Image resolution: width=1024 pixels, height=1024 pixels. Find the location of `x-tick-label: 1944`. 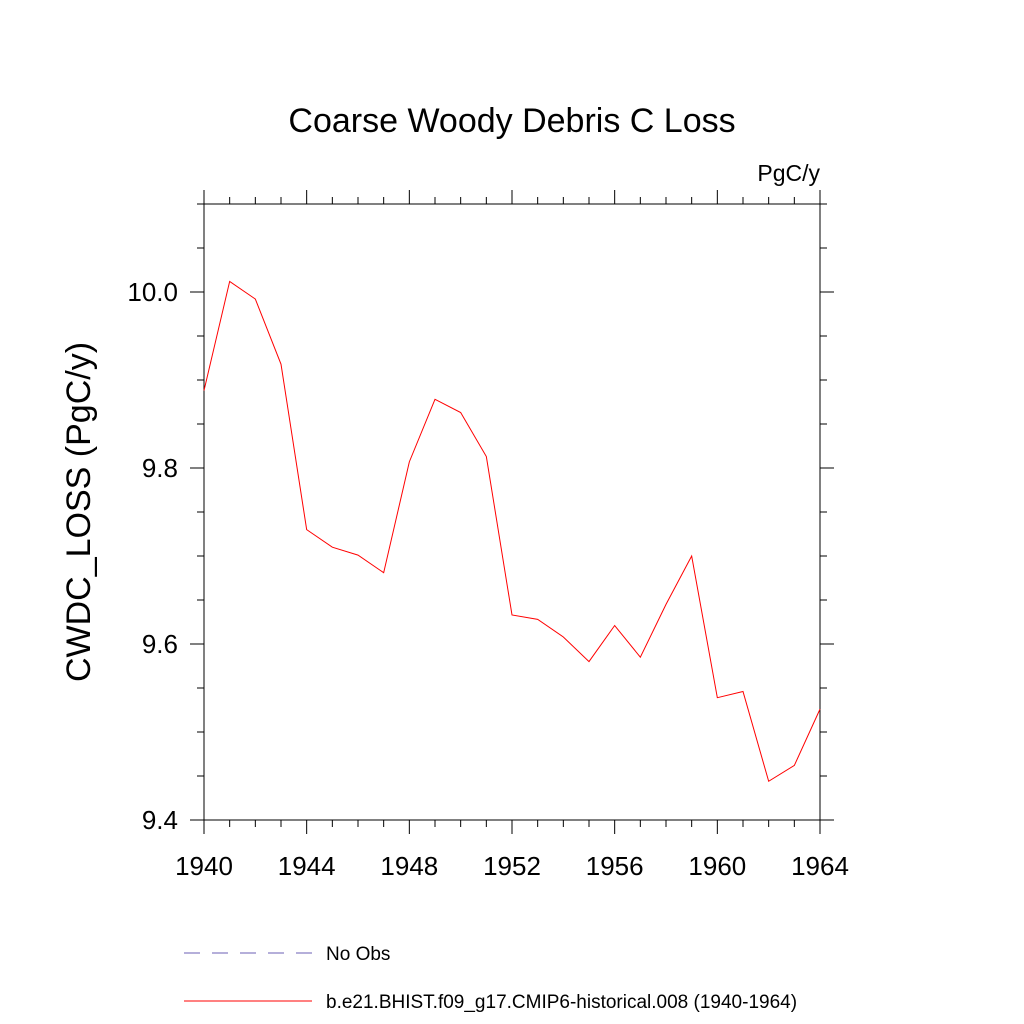

x-tick-label: 1944 is located at coordinates (307, 866).